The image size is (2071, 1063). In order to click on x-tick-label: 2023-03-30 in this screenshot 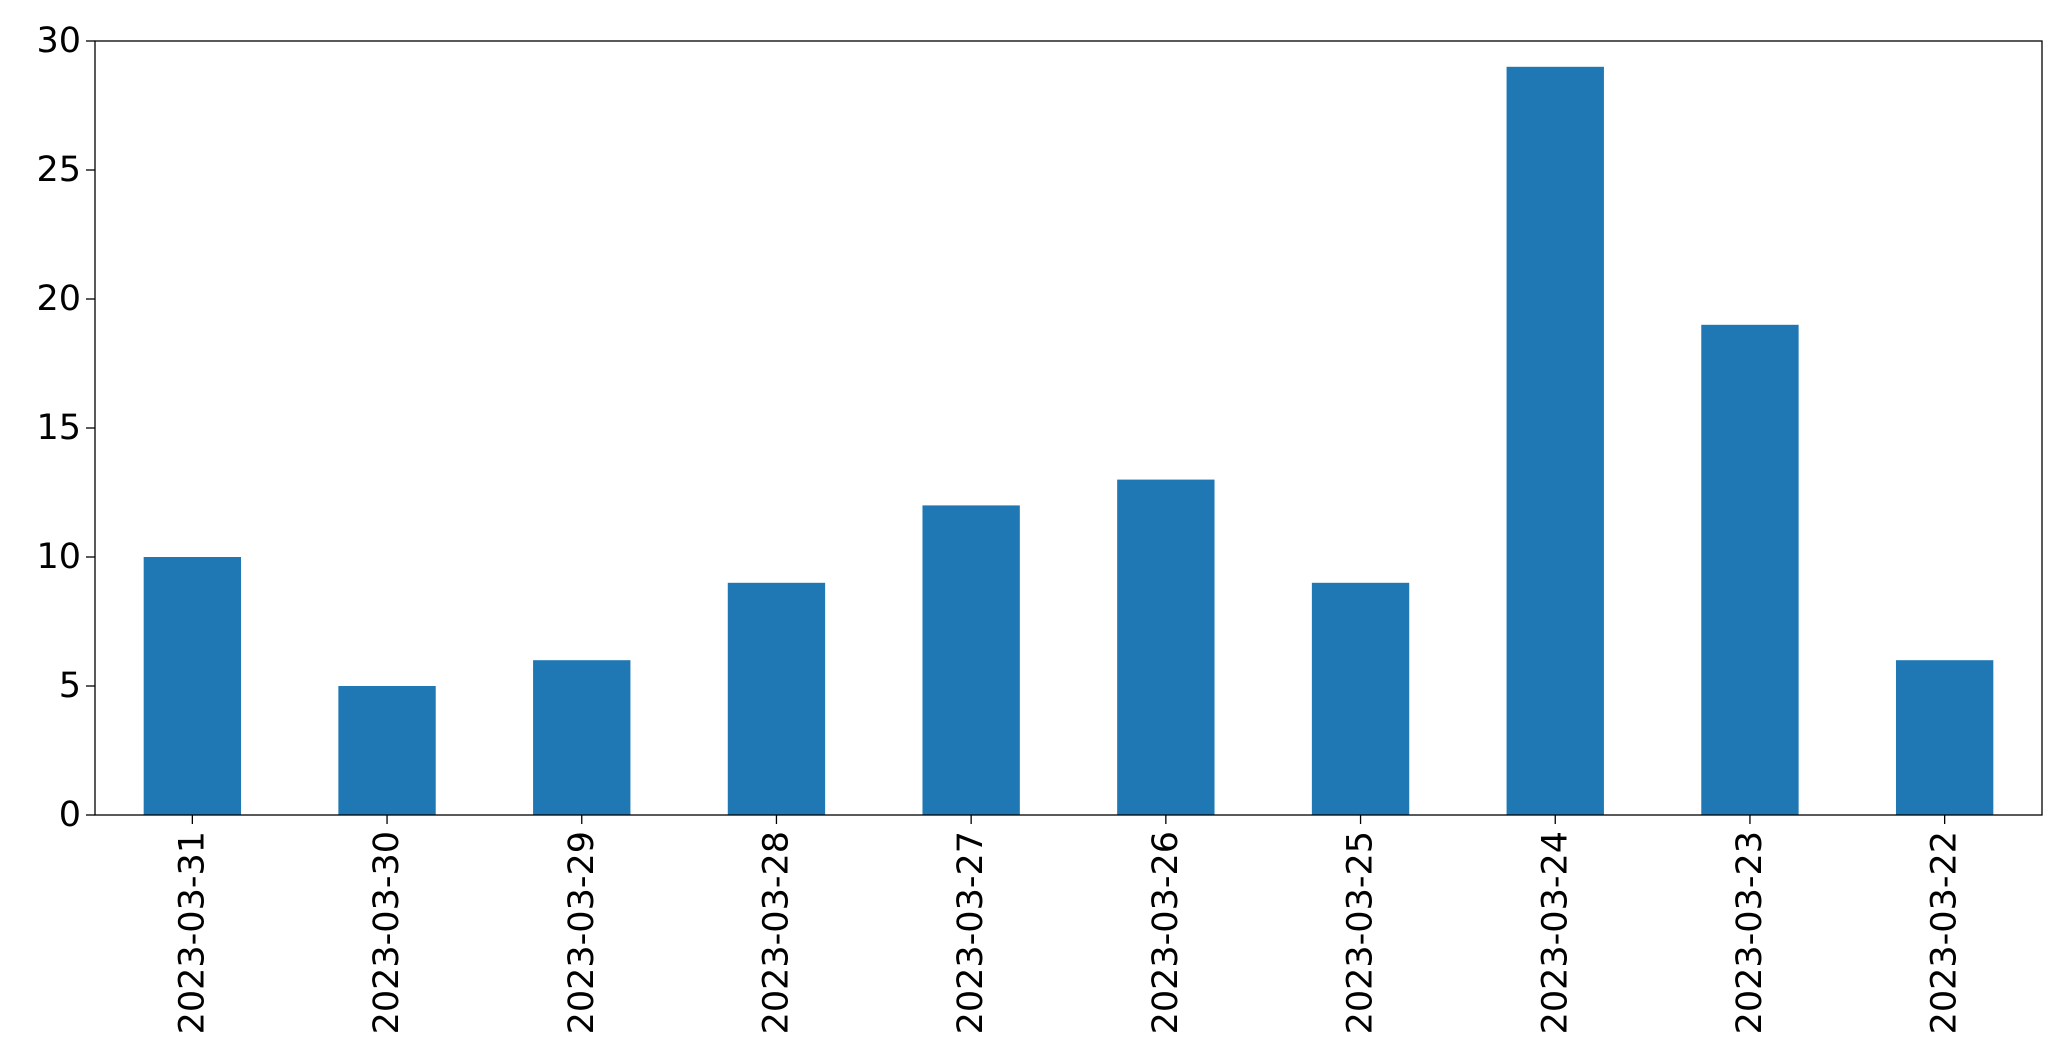, I will do `click(387, 932)`.